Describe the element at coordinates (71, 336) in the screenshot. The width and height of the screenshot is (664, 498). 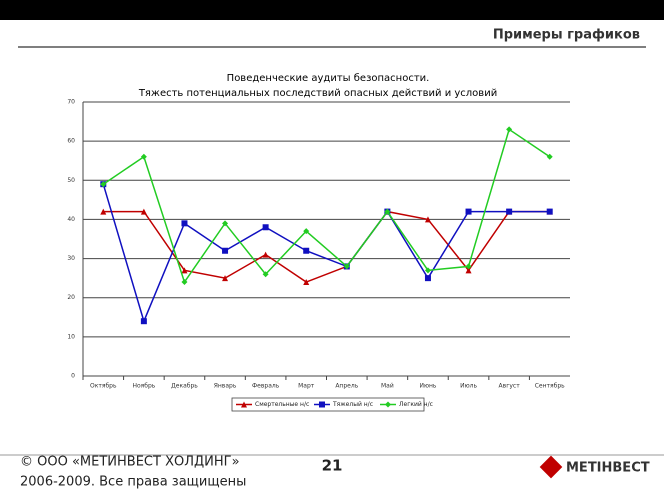
I see `y-tick-label: 10` at that location.